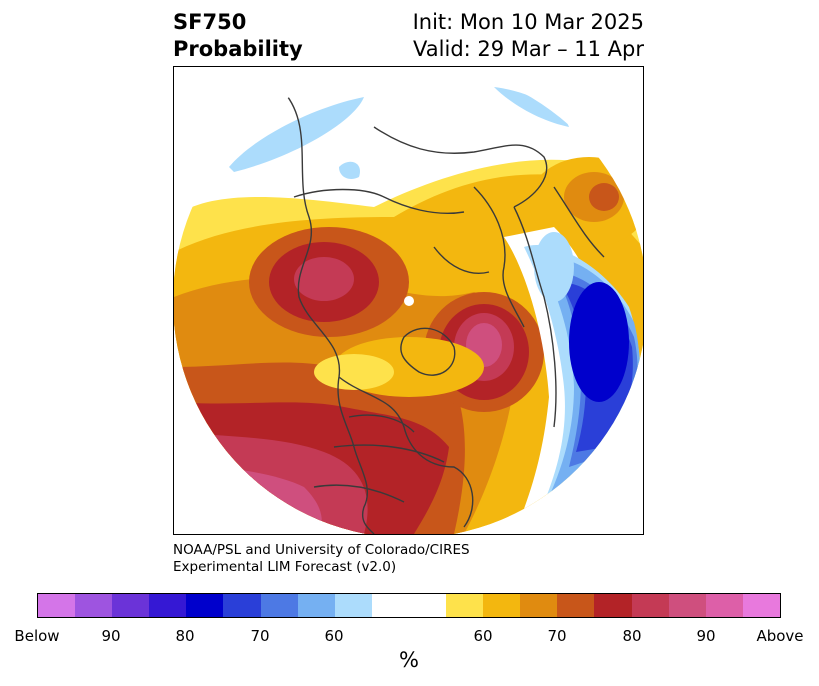 Image resolution: width=819 pixels, height=686 pixels. What do you see at coordinates (296, 134) in the screenshot?
I see `north-blue-left` at bounding box center [296, 134].